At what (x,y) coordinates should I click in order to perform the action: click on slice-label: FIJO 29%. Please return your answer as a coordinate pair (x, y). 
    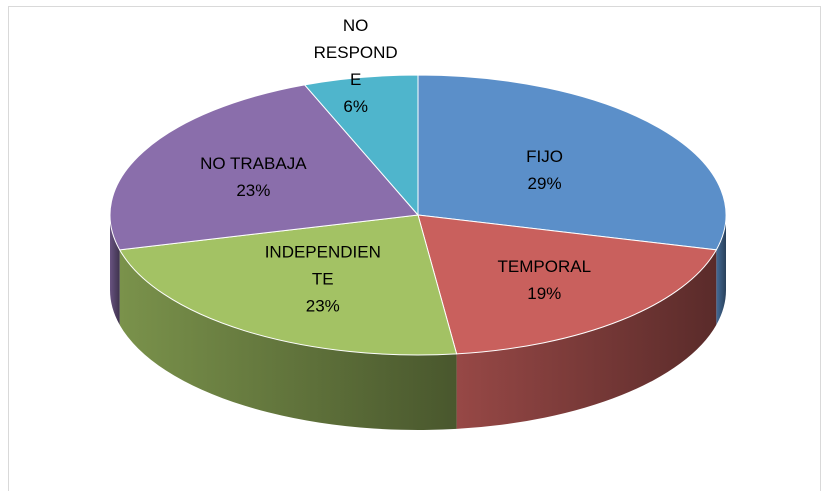
    Looking at the image, I should click on (545, 170).